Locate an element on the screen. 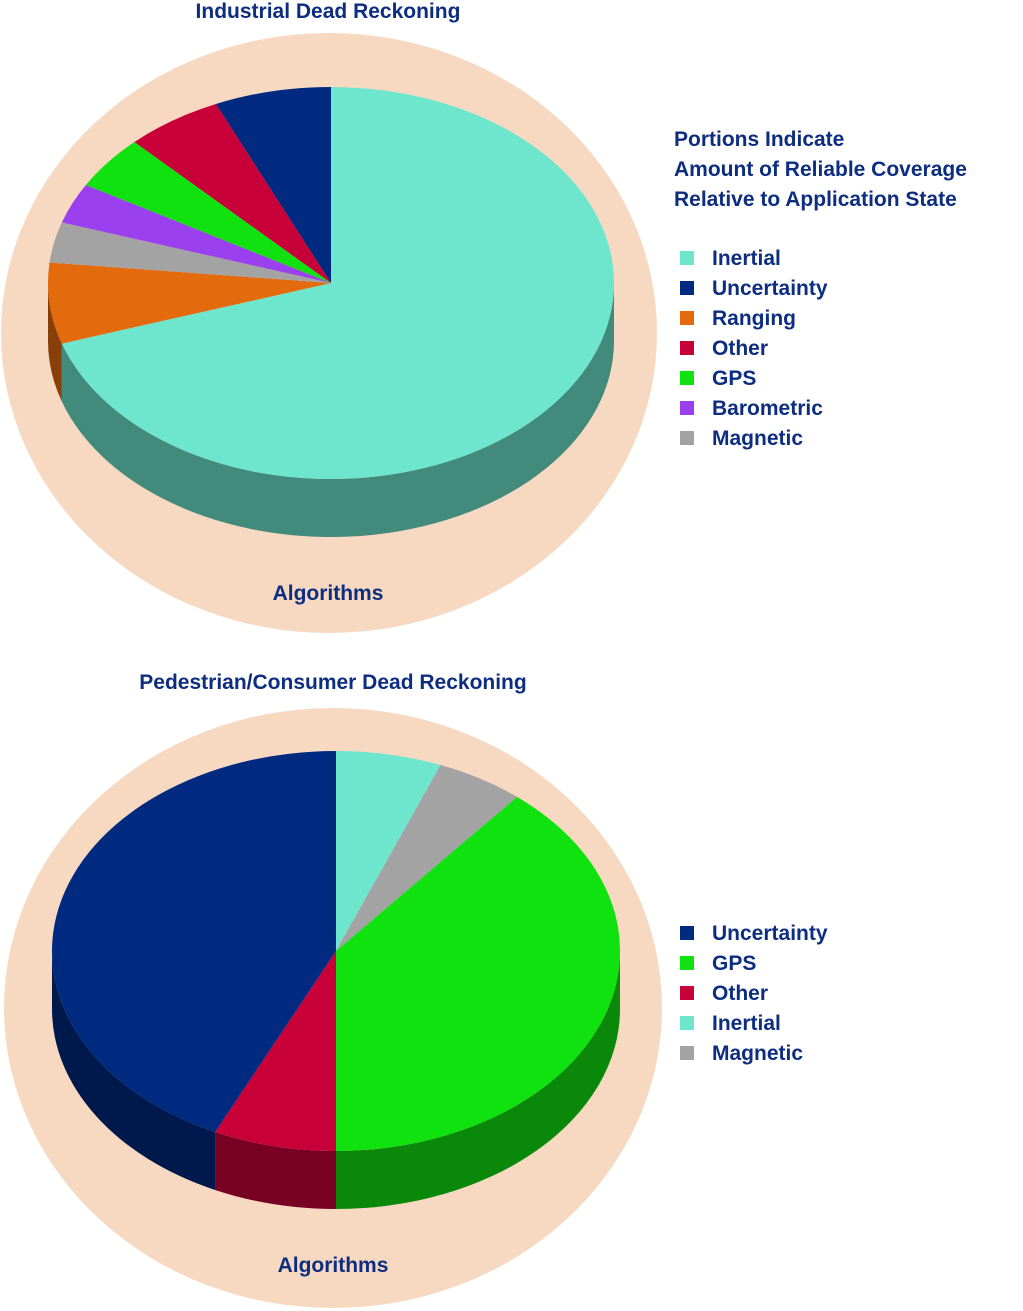 The image size is (1023, 1311). industrial-chart-title: Industrial Dead Reckoning is located at coordinates (328, 11).